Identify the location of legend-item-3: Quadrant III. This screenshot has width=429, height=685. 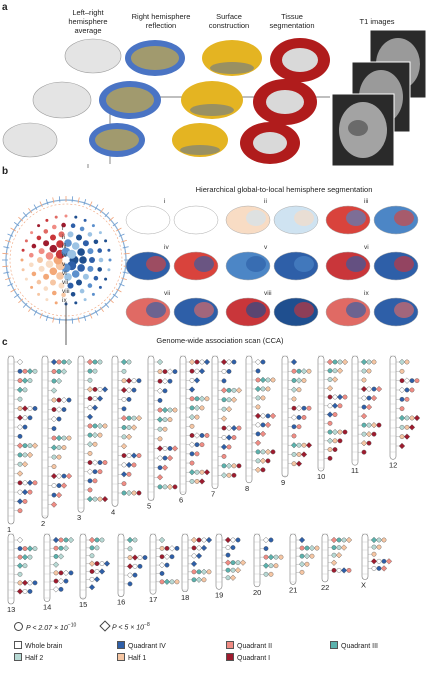
(354, 645).